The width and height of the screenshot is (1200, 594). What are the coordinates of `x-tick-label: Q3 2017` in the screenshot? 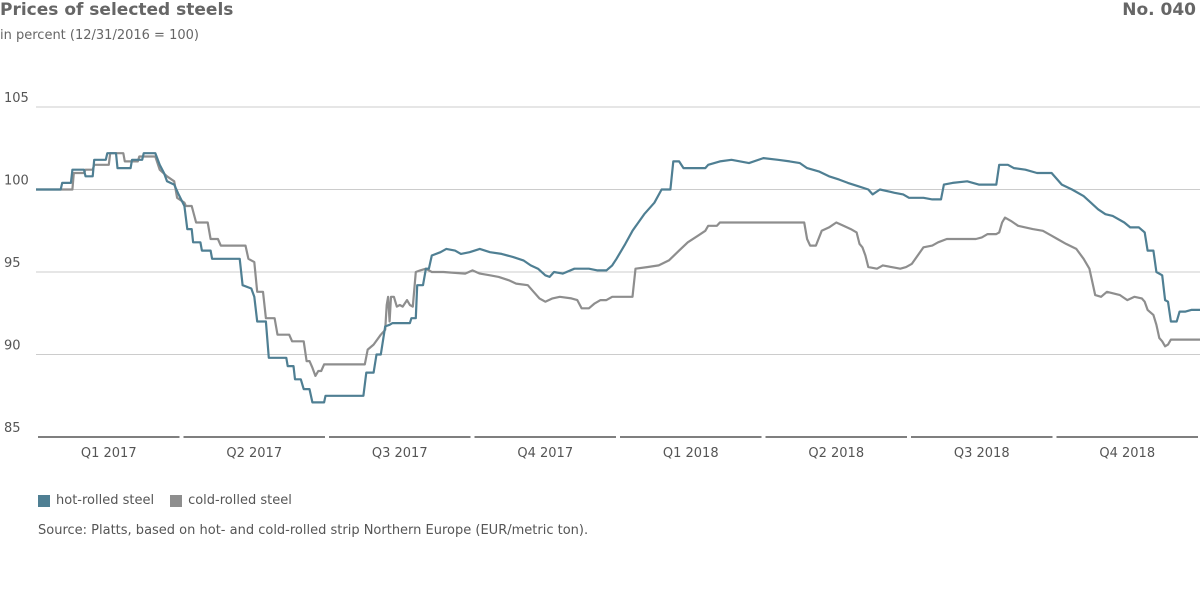 It's located at (400, 453).